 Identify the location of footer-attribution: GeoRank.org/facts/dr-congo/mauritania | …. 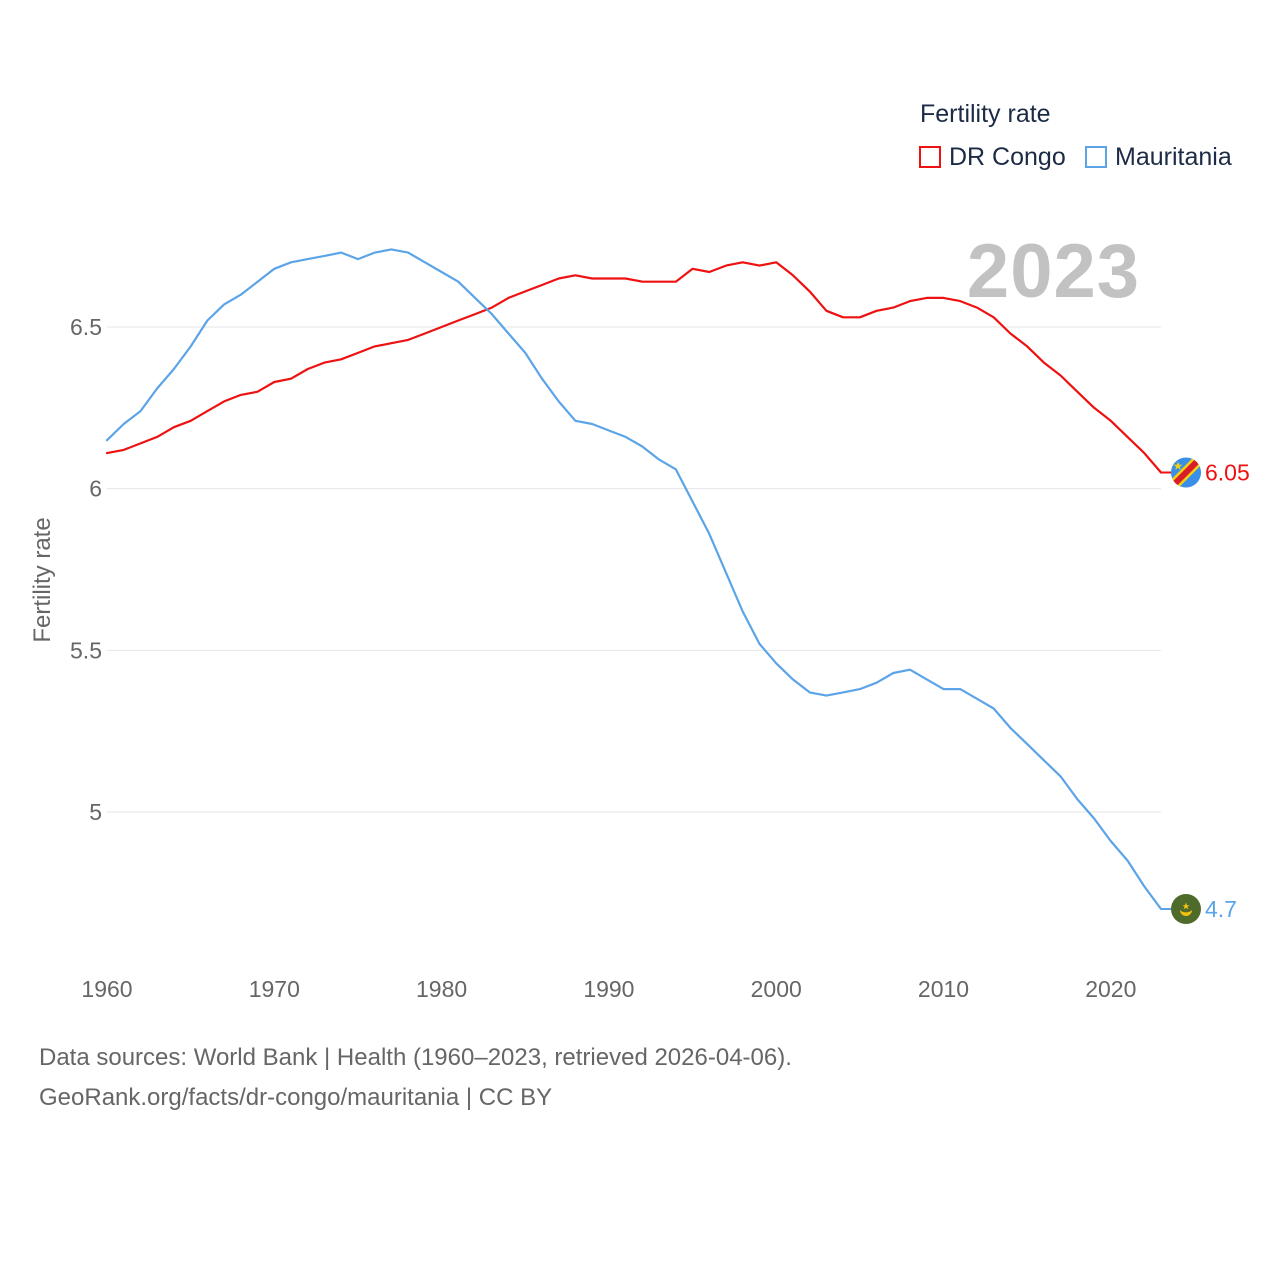
(296, 1097).